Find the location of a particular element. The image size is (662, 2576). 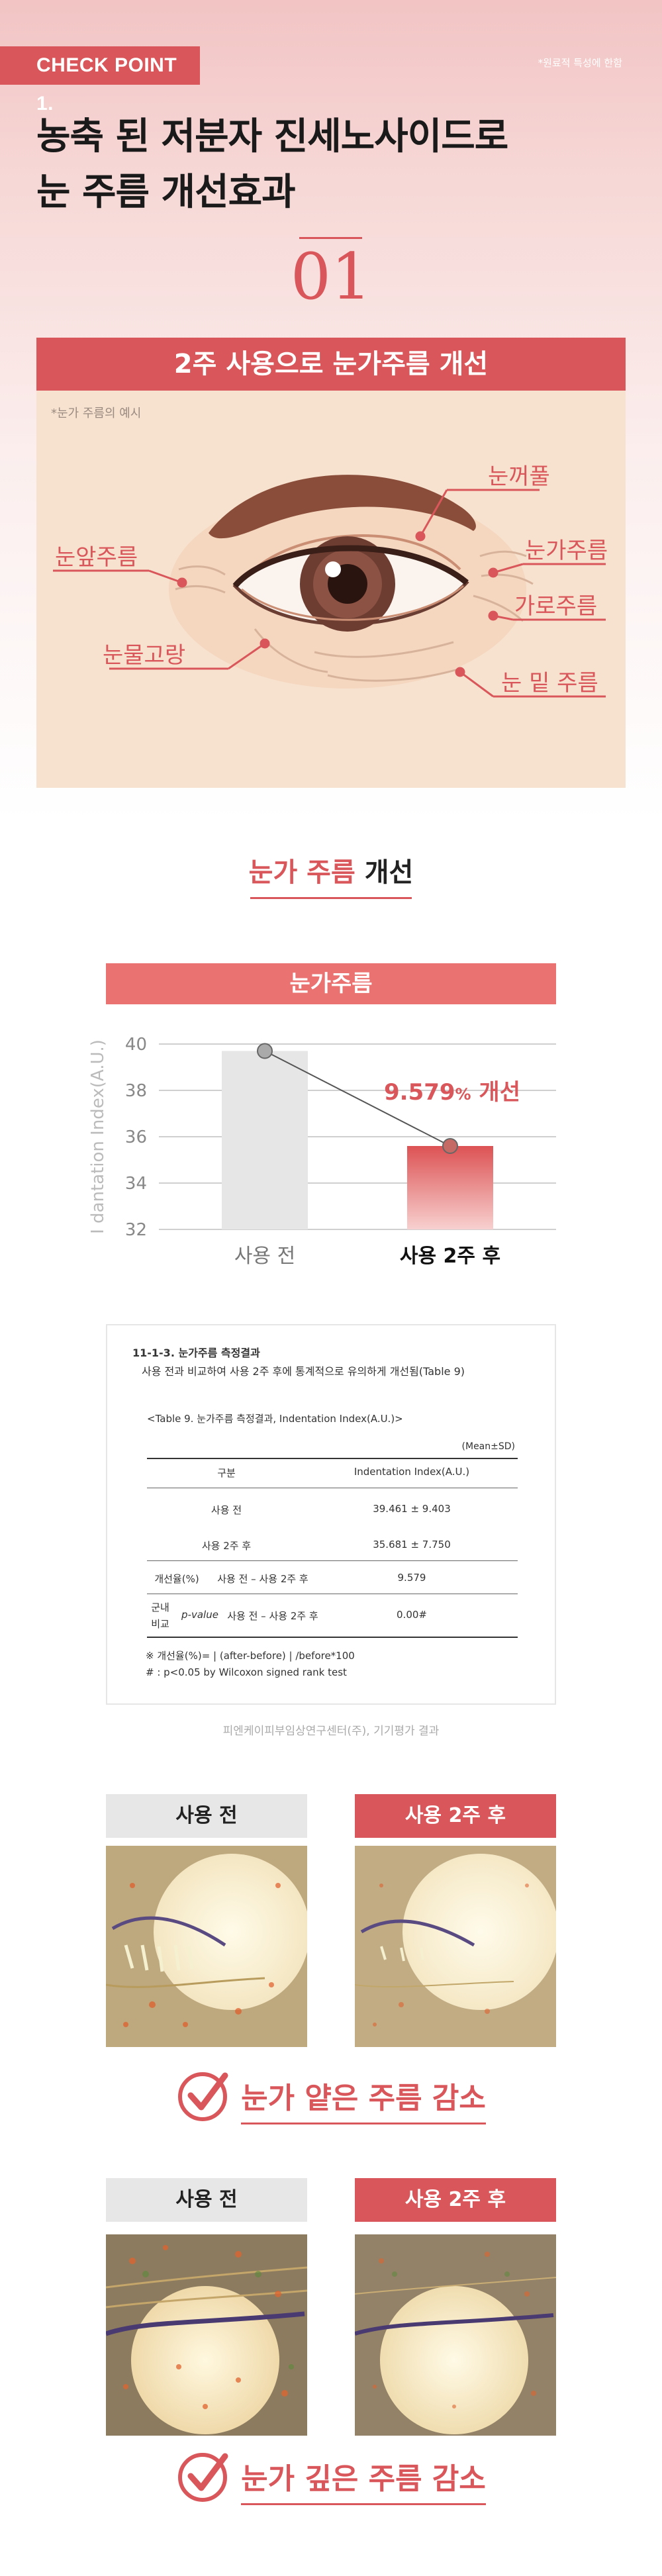

dot-crows is located at coordinates (493, 572).